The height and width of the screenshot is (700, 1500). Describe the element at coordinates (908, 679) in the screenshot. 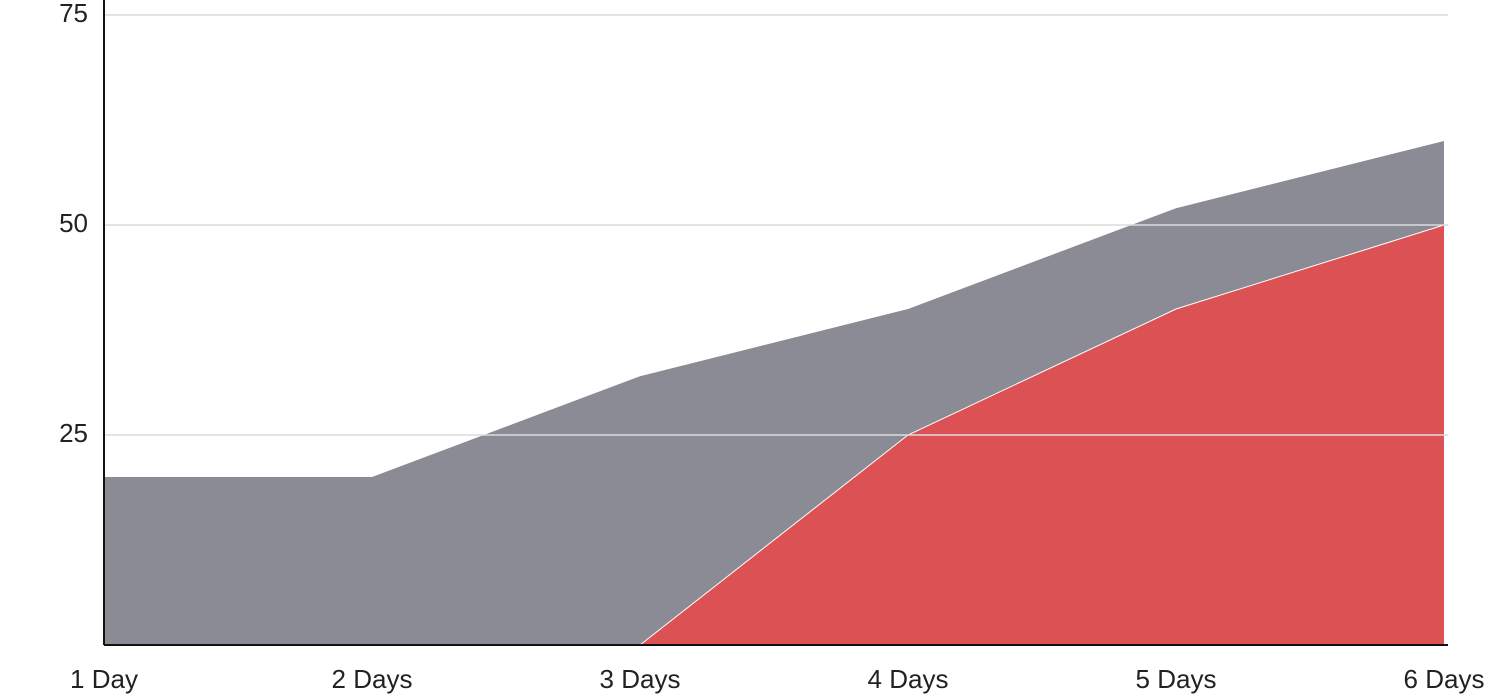

I see `x-tick-label: 4 Days` at that location.